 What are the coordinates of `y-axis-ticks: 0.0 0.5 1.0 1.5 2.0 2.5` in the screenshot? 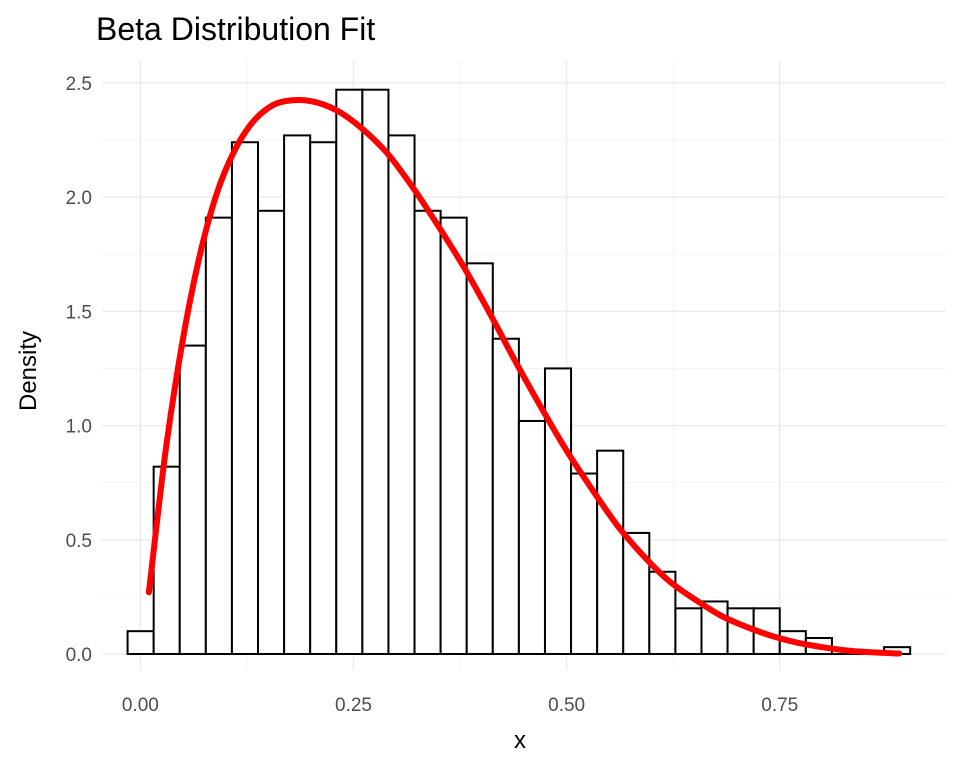 It's located at (79, 370).